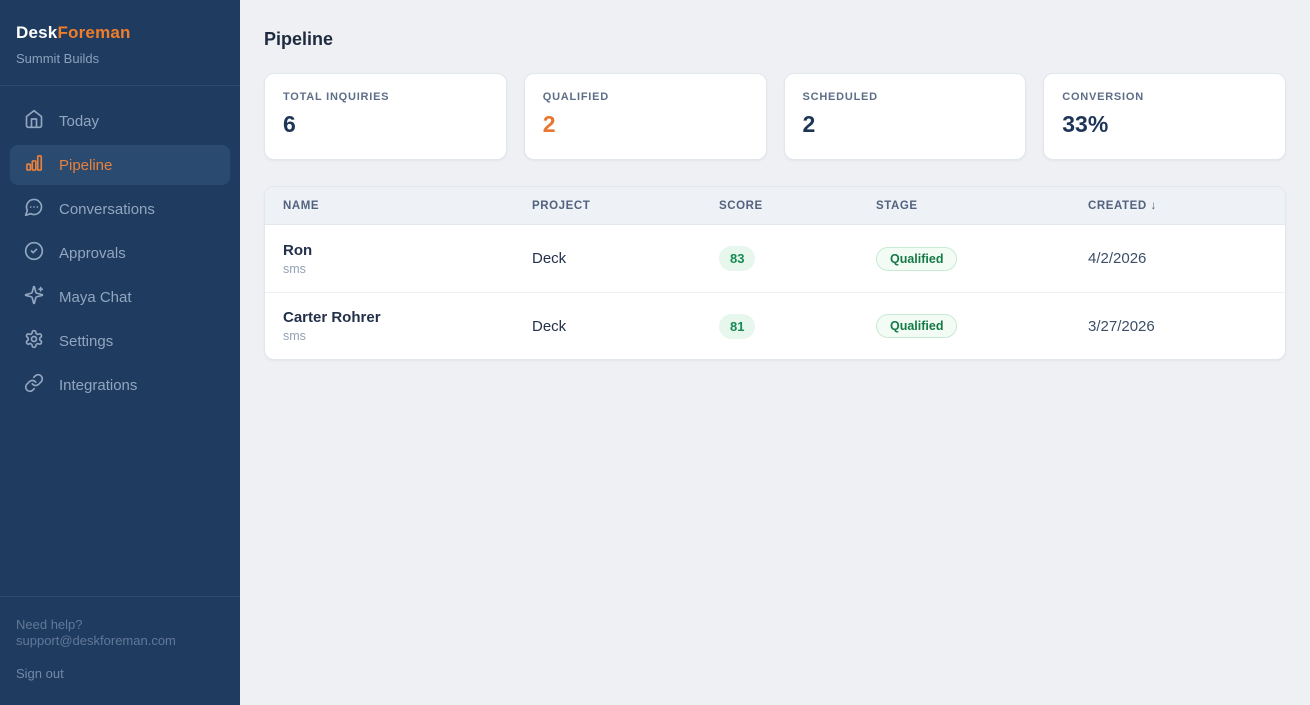 The height and width of the screenshot is (705, 1310). I want to click on chat-bubble-icon, so click(34, 209).